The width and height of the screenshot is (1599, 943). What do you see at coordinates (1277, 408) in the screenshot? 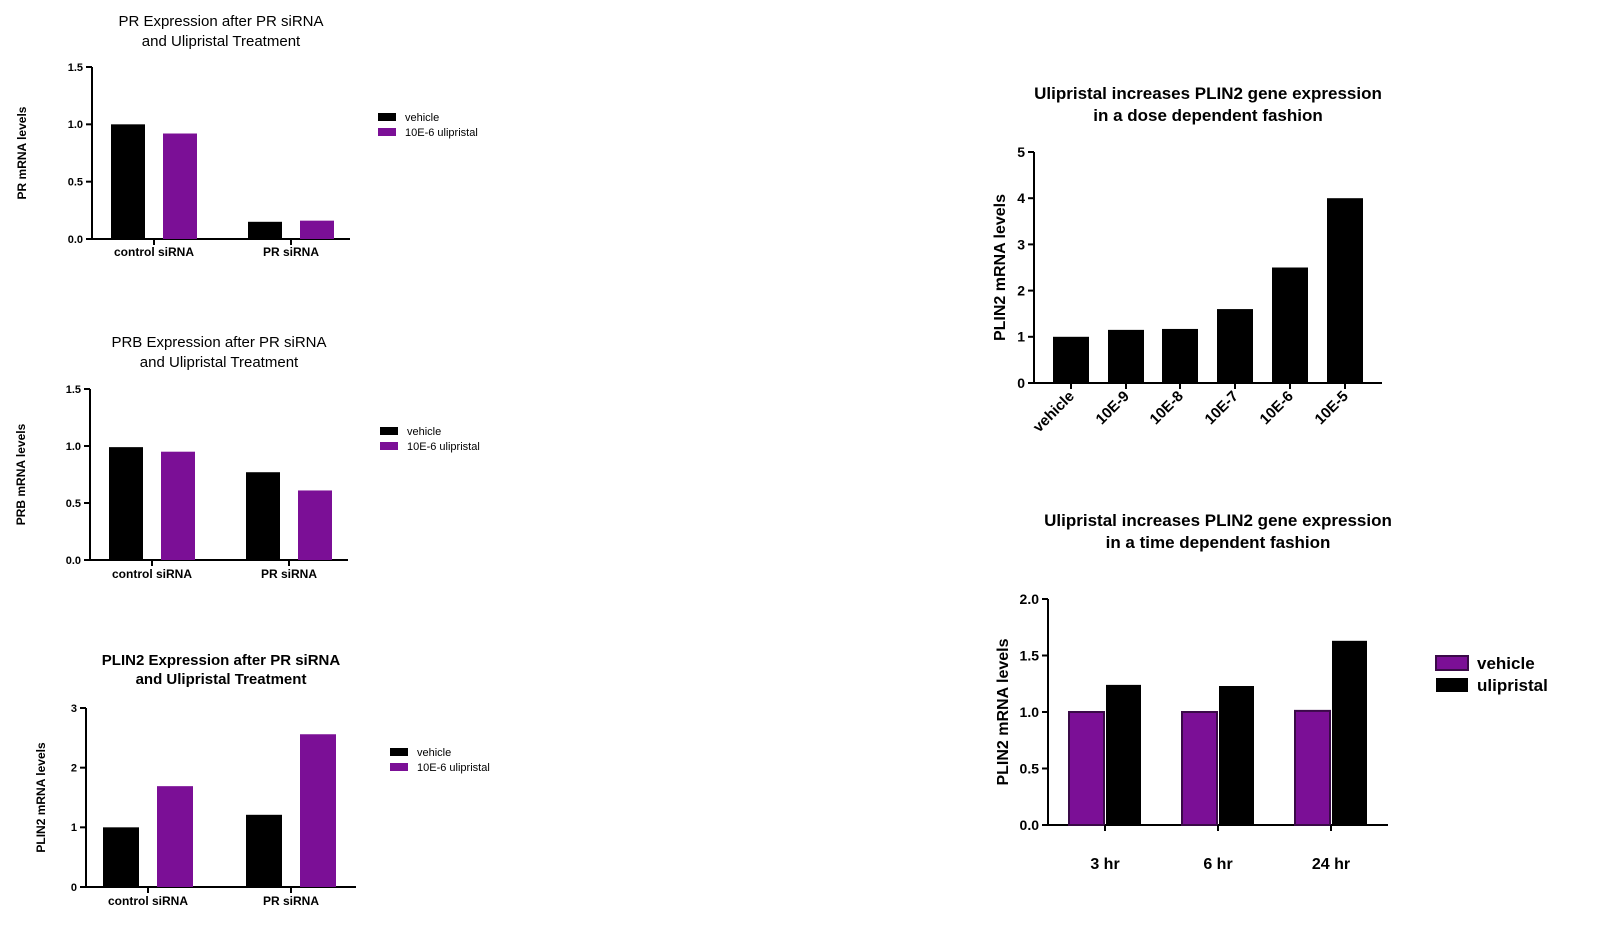
I see `x-tick-label: 10E-6` at bounding box center [1277, 408].